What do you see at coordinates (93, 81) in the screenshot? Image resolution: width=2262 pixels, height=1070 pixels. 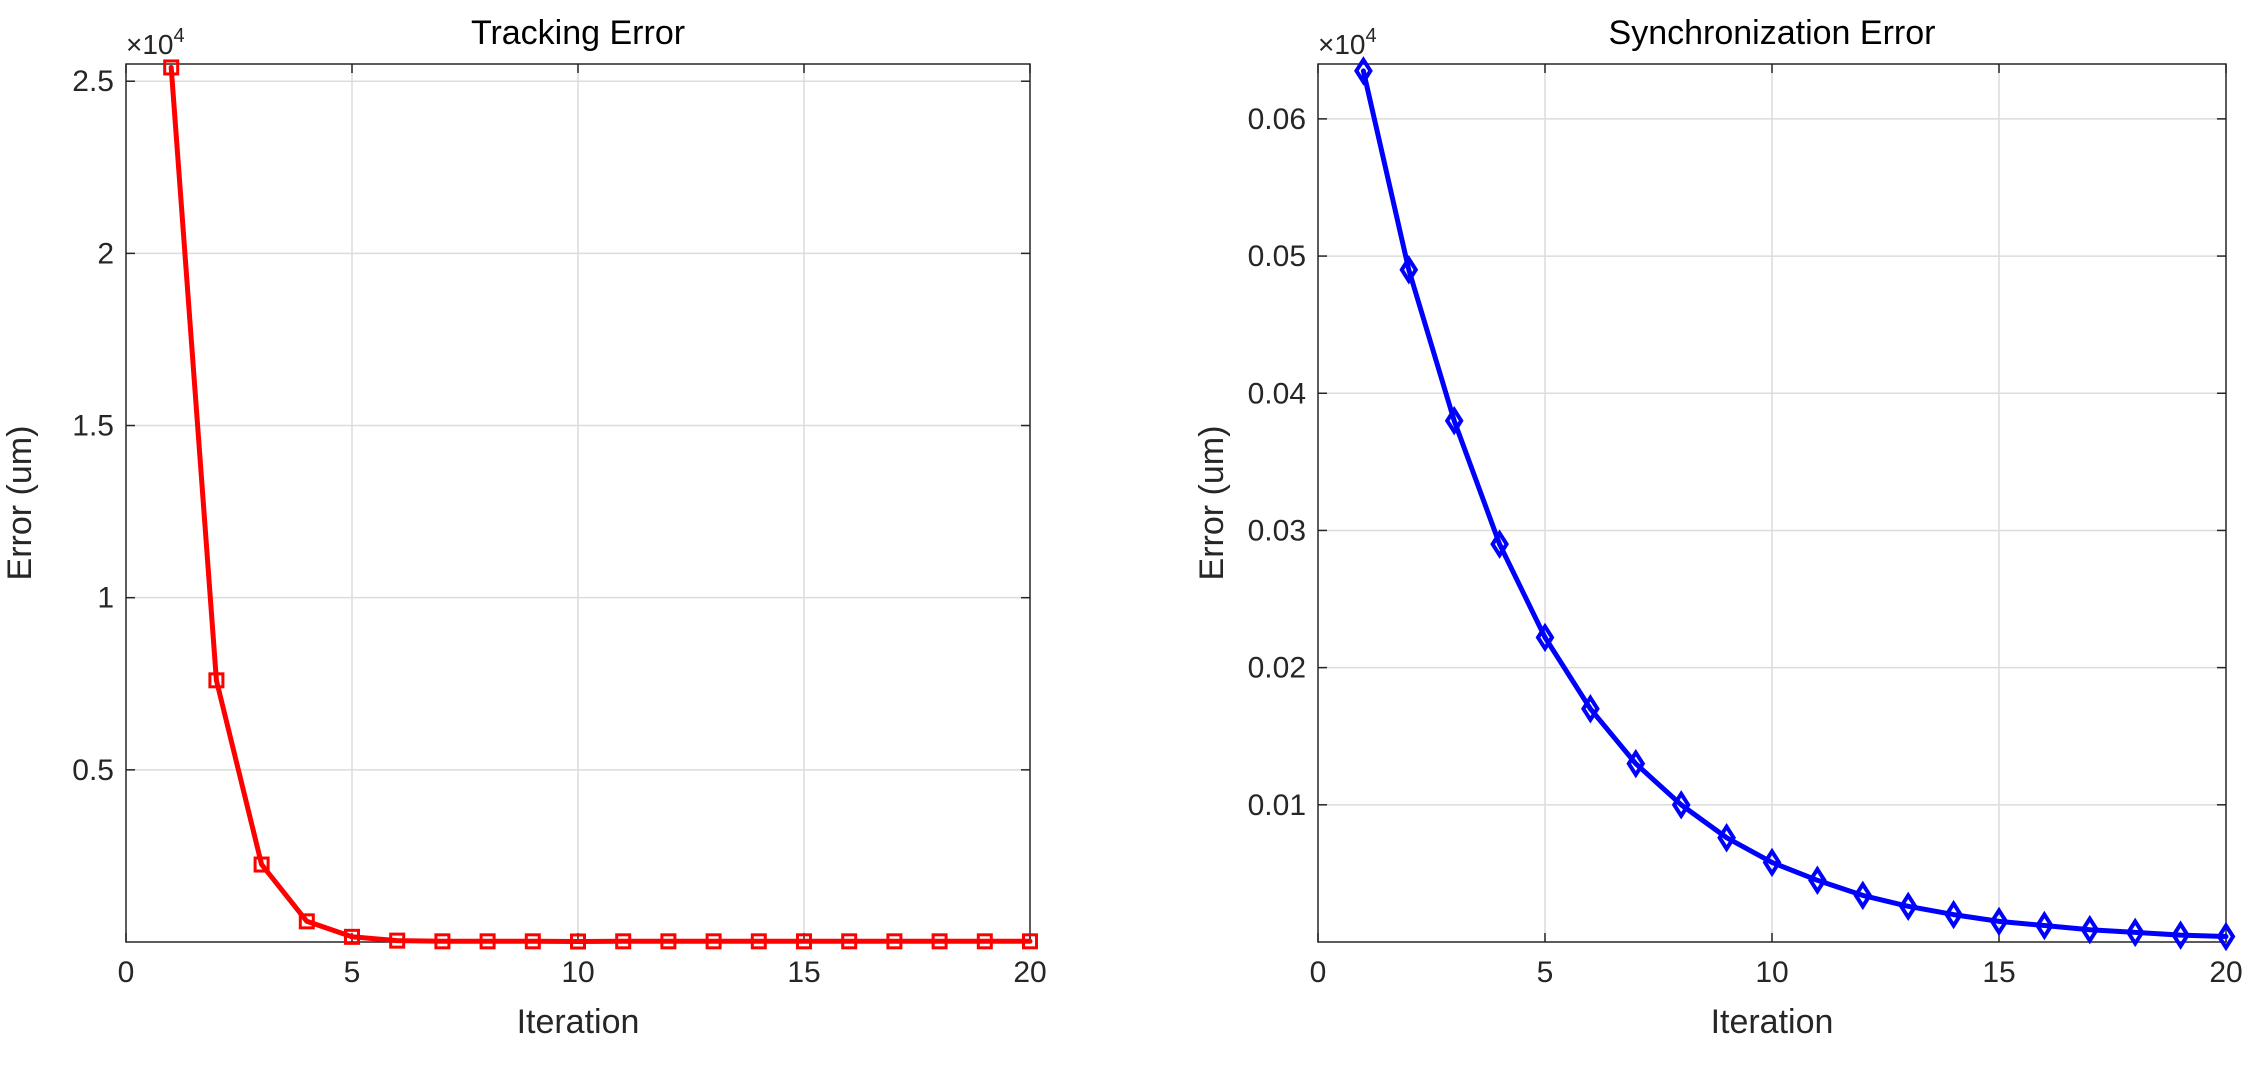 I see `y-tick-label: 2.5` at bounding box center [93, 81].